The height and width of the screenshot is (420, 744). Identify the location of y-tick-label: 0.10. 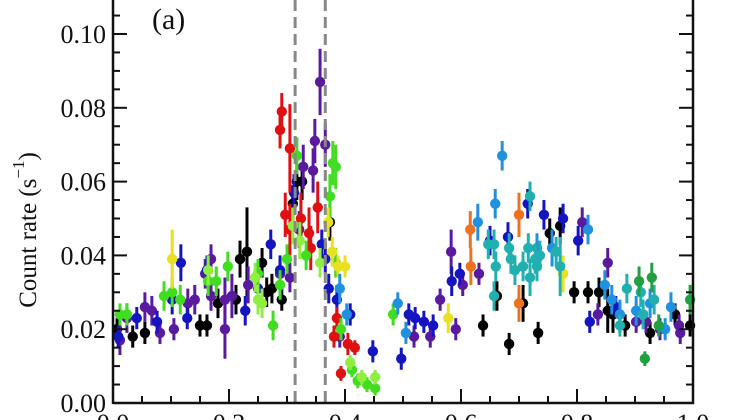
(84, 34).